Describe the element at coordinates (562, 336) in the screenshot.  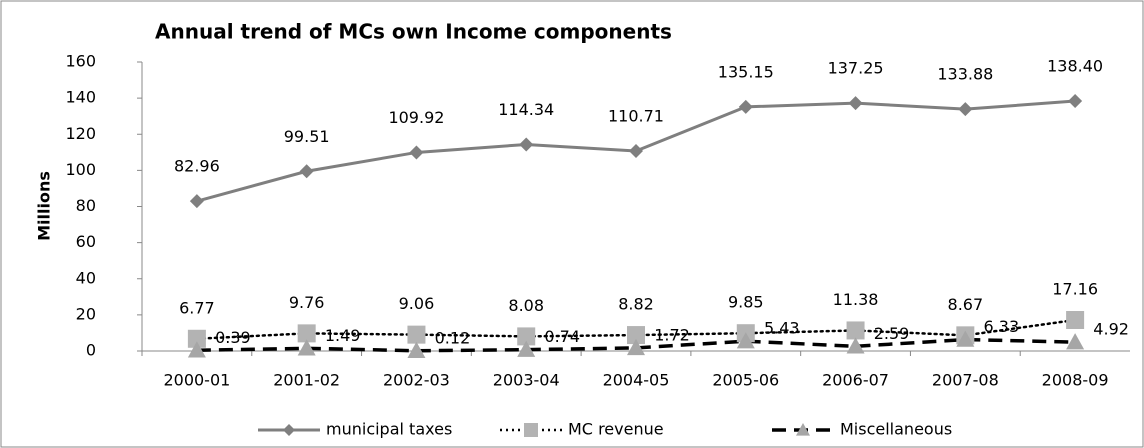
I see `data-label: 0.74` at that location.